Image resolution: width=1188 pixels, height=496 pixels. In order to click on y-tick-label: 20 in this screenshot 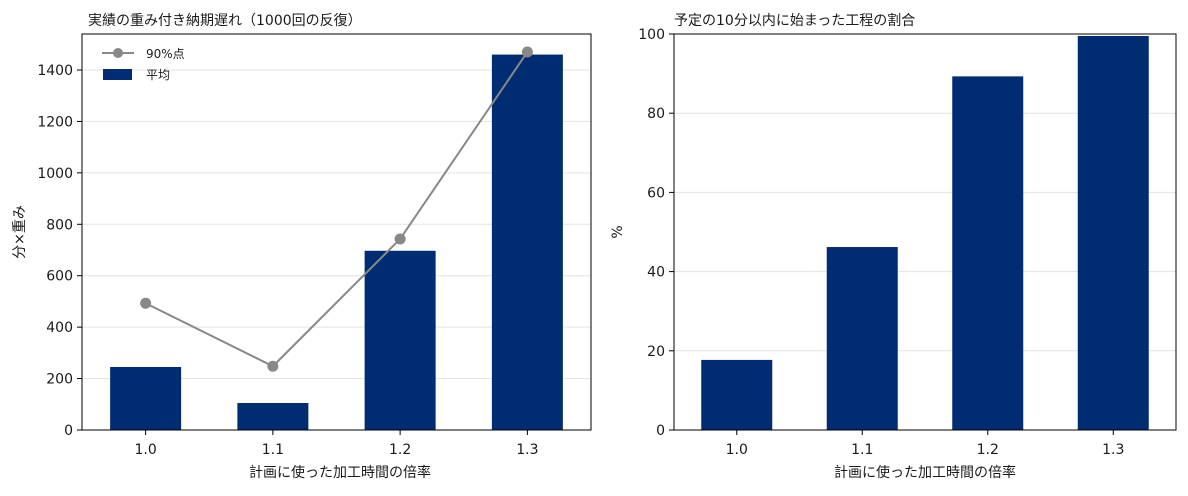, I will do `click(656, 352)`.